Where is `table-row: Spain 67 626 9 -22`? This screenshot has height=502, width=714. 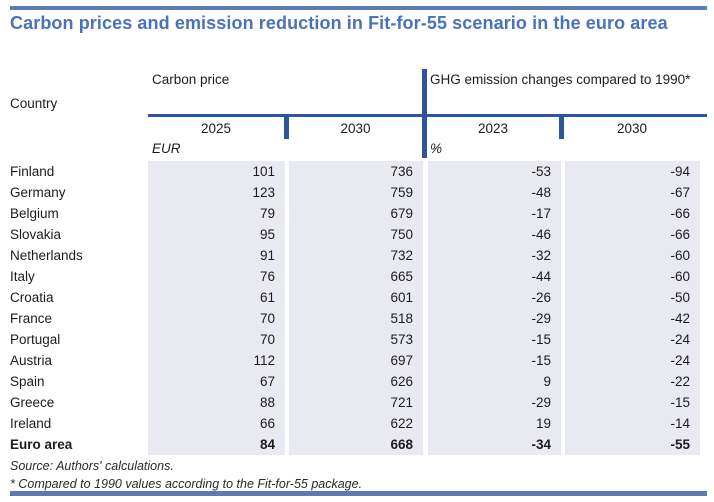
table-row: Spain 67 626 9 -22 is located at coordinates (355, 381).